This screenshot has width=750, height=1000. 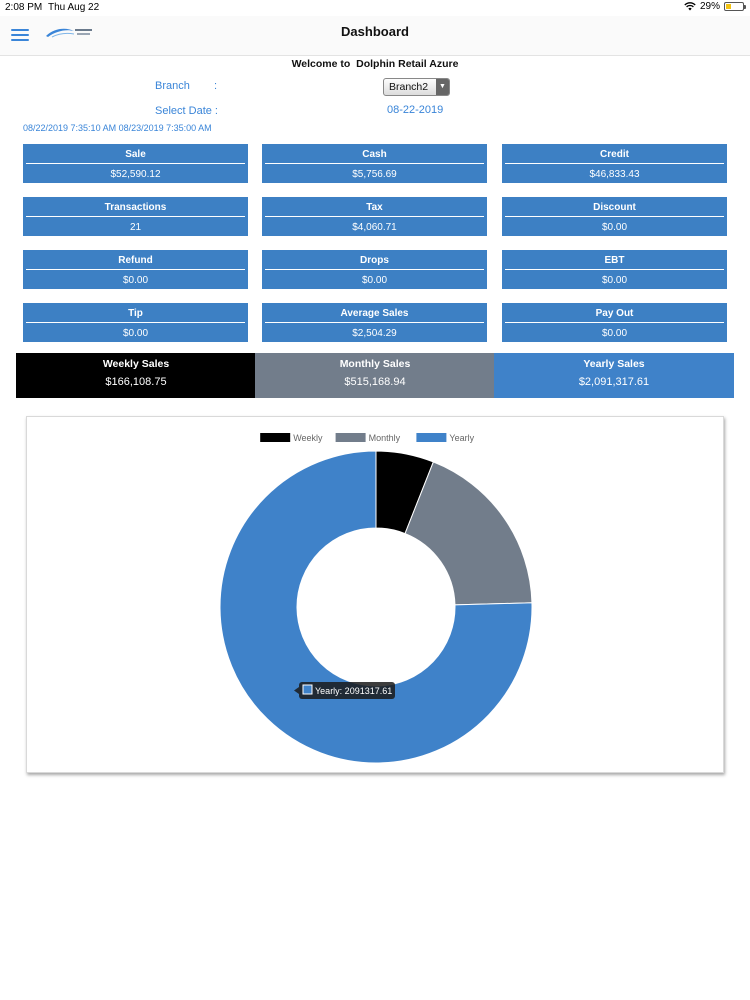 What do you see at coordinates (614, 382) in the screenshot?
I see `period-value: $2,091,317.61` at bounding box center [614, 382].